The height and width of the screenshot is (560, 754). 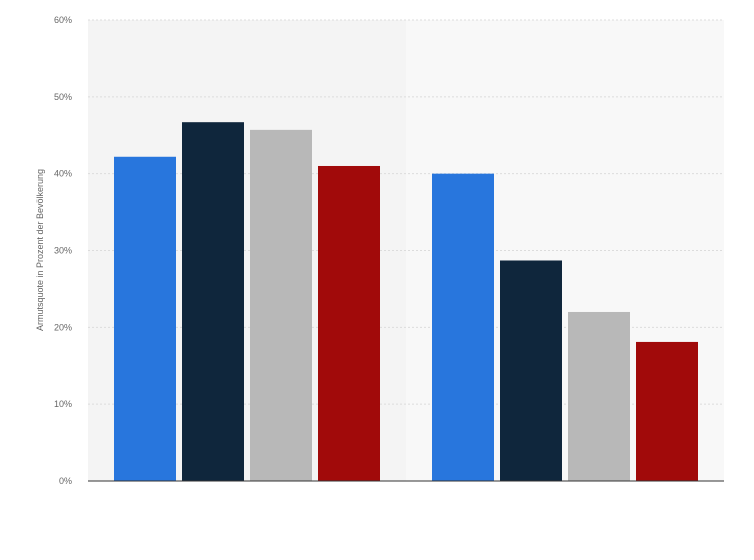 I want to click on y-tick-label: 60%, so click(x=63, y=20).